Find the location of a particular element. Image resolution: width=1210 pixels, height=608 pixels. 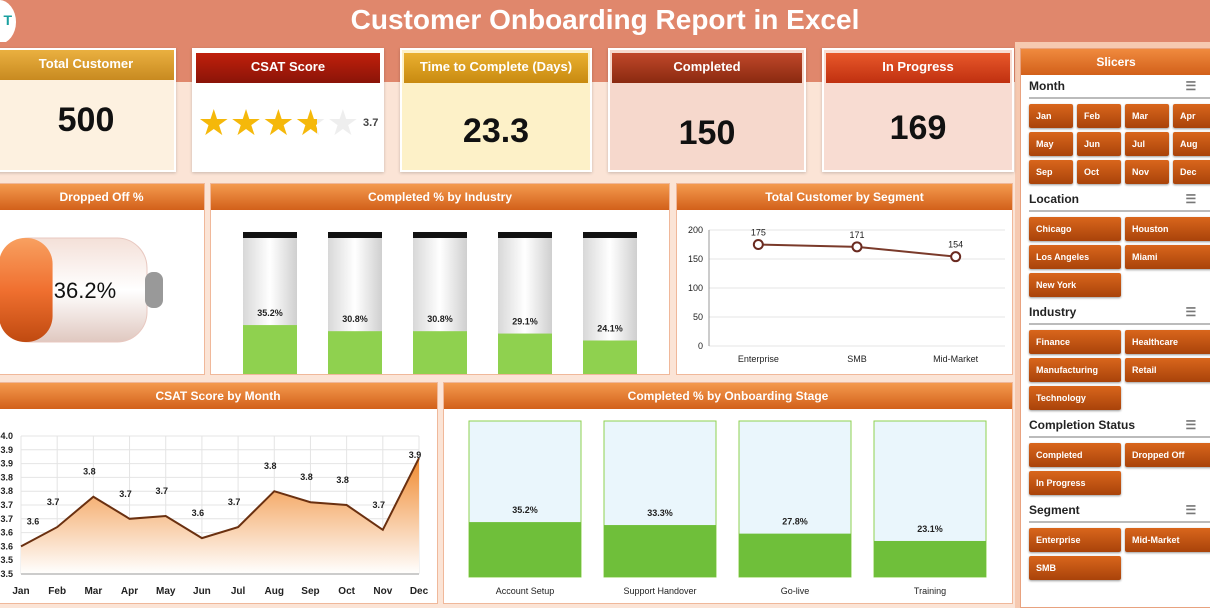

battery-fill is located at coordinates (26, 290).